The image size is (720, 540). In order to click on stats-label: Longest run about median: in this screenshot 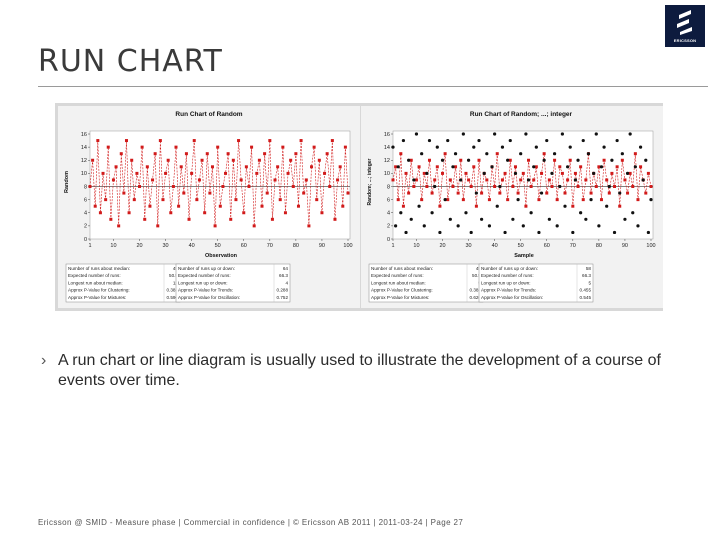, I will do `click(95, 282)`.